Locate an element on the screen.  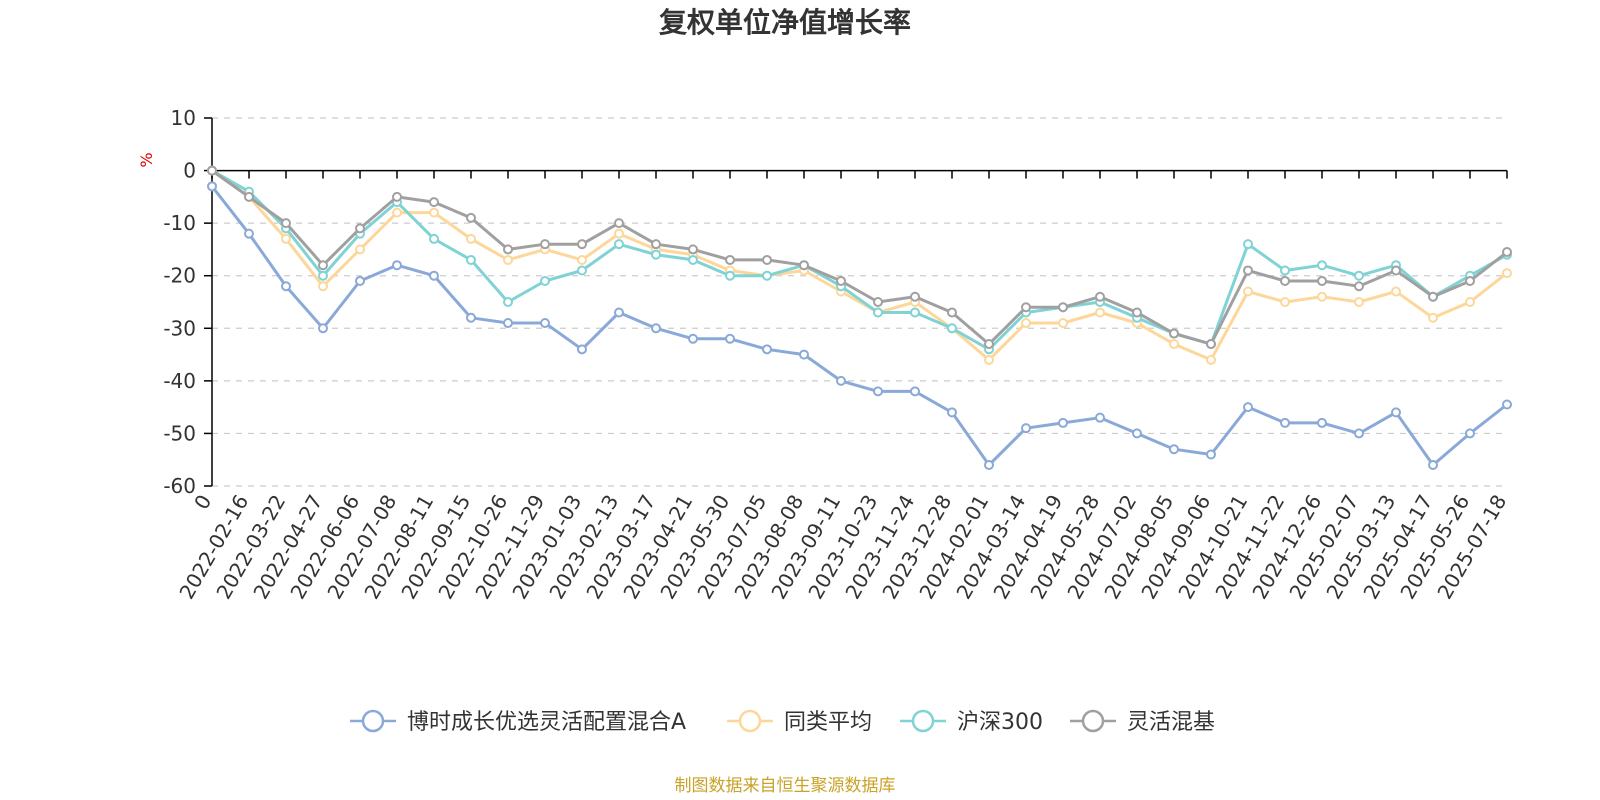
y-tick-label: -10 is located at coordinates (179, 223).